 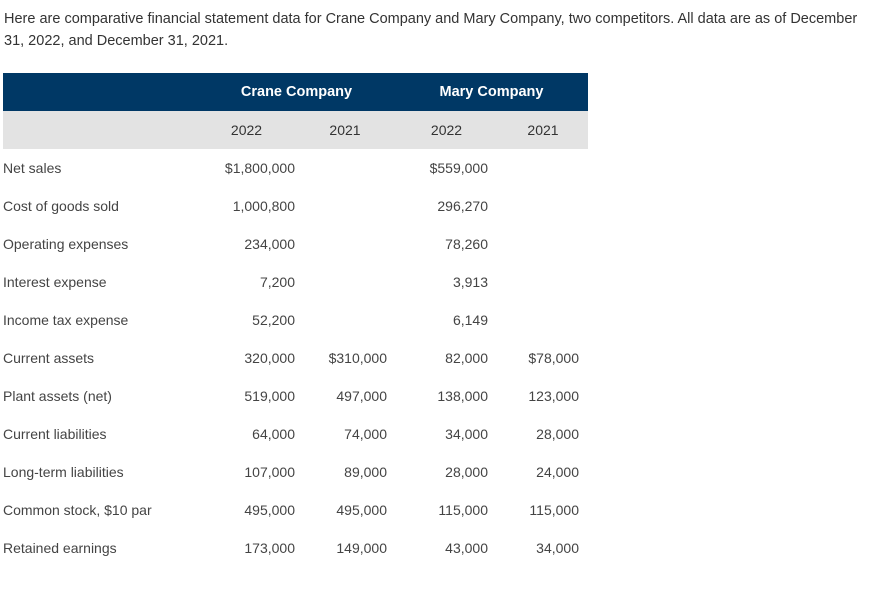 What do you see at coordinates (446, 130) in the screenshot?
I see `header-mary-2022: 2022` at bounding box center [446, 130].